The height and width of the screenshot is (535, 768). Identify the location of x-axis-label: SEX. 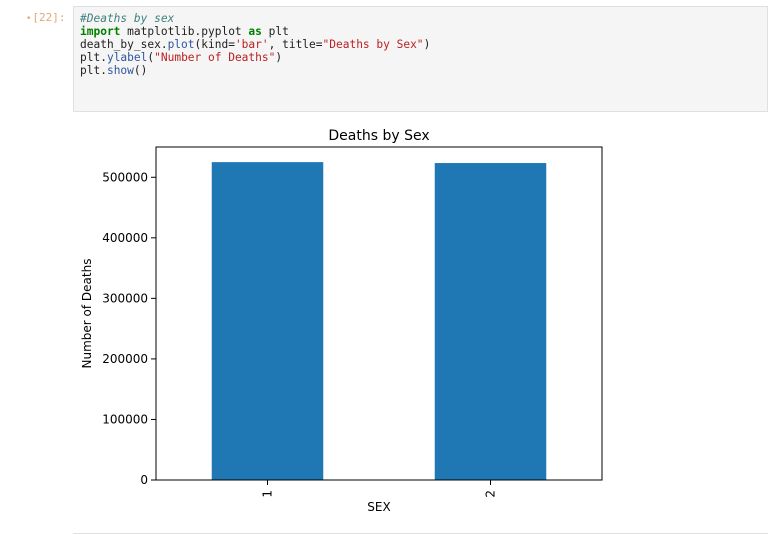
(378, 507).